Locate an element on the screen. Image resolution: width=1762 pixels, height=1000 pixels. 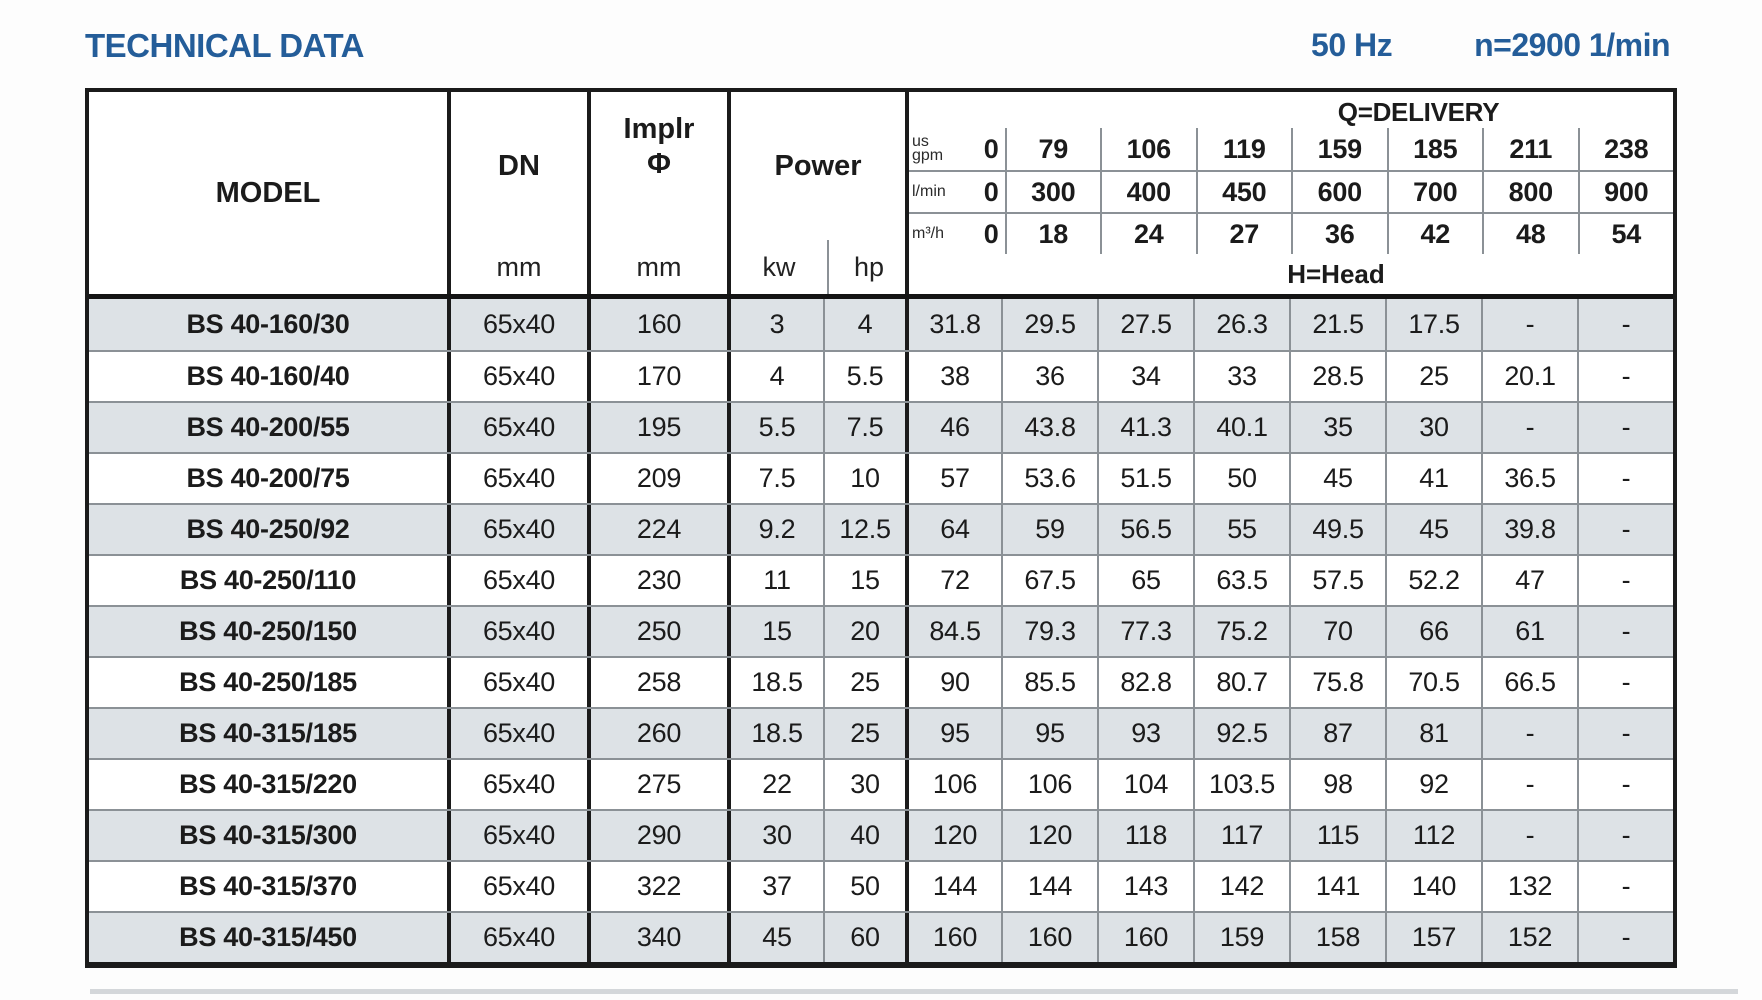
power-header-label: Power is located at coordinates (818, 165).